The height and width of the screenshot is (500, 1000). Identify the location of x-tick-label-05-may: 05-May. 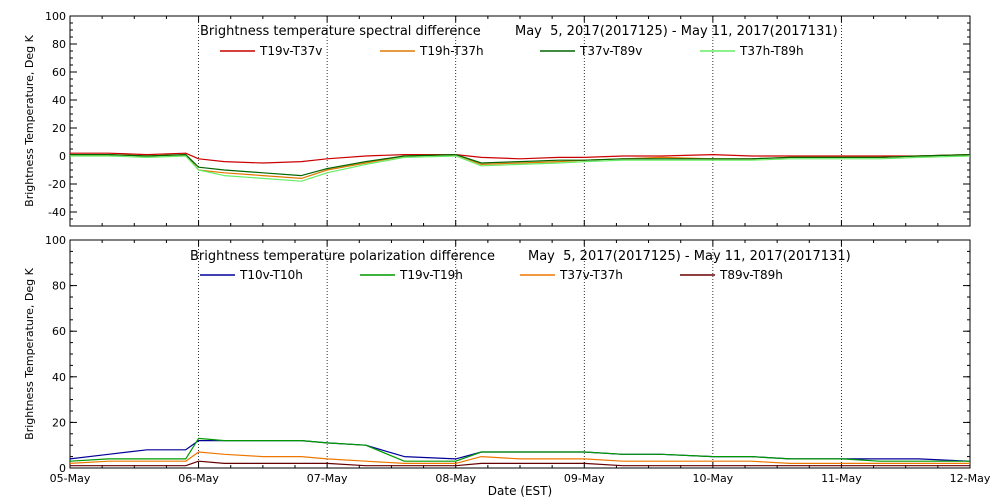
(70, 478).